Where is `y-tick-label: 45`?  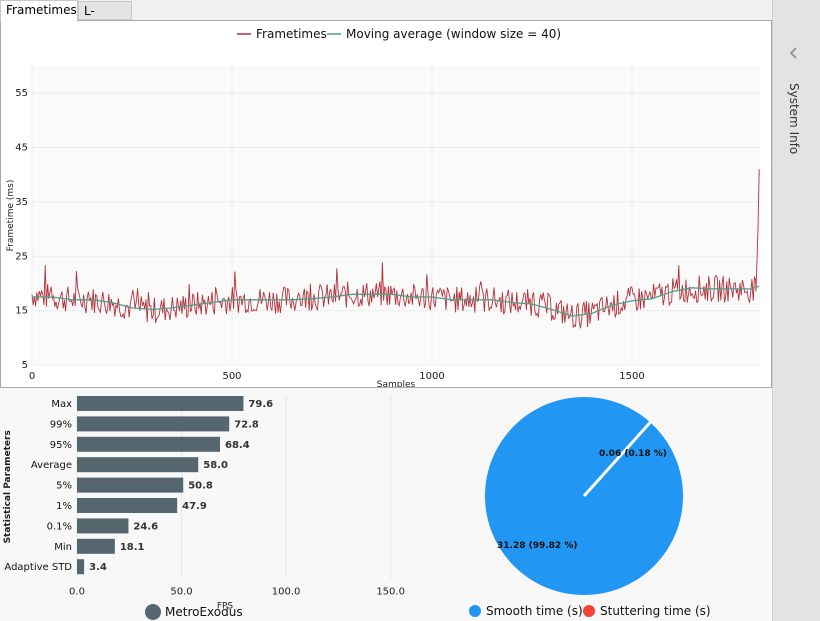
y-tick-label: 45 is located at coordinates (21, 148).